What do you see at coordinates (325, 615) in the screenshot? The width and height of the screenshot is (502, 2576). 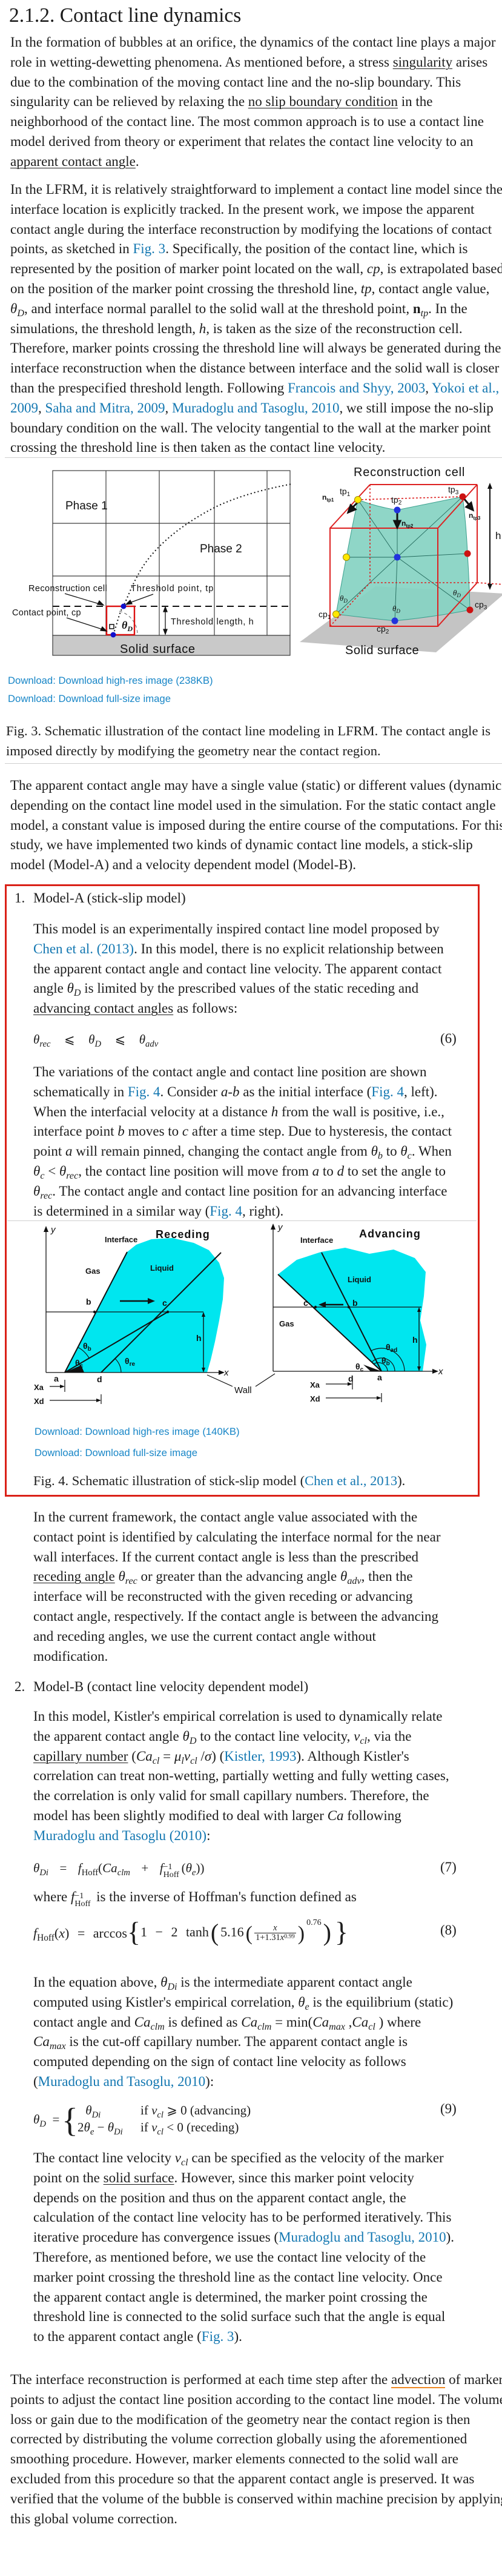 I see `svg-text: cp1` at bounding box center [325, 615].